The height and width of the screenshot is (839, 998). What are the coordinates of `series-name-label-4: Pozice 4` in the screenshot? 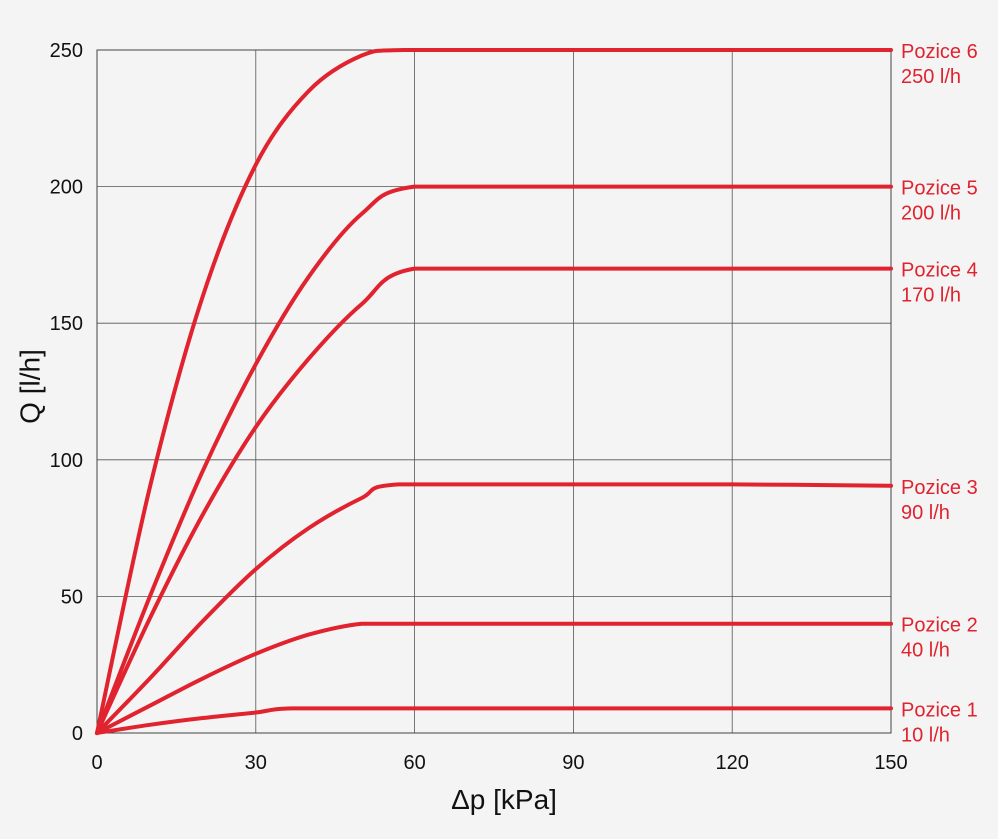 It's located at (939, 271).